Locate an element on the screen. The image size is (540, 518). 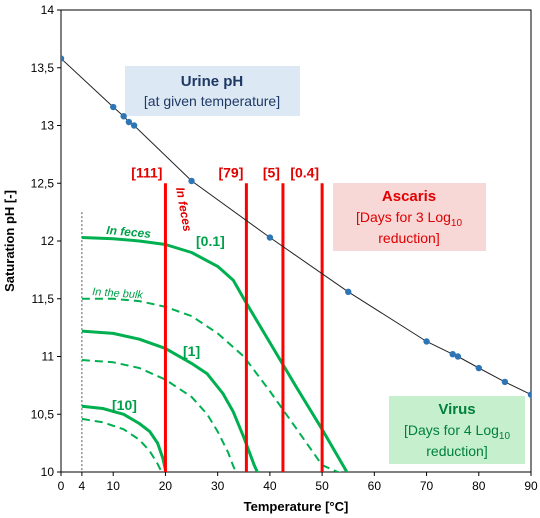
virus-legend: Virus [Days for 4 Log10 reduction] is located at coordinates (457, 430).